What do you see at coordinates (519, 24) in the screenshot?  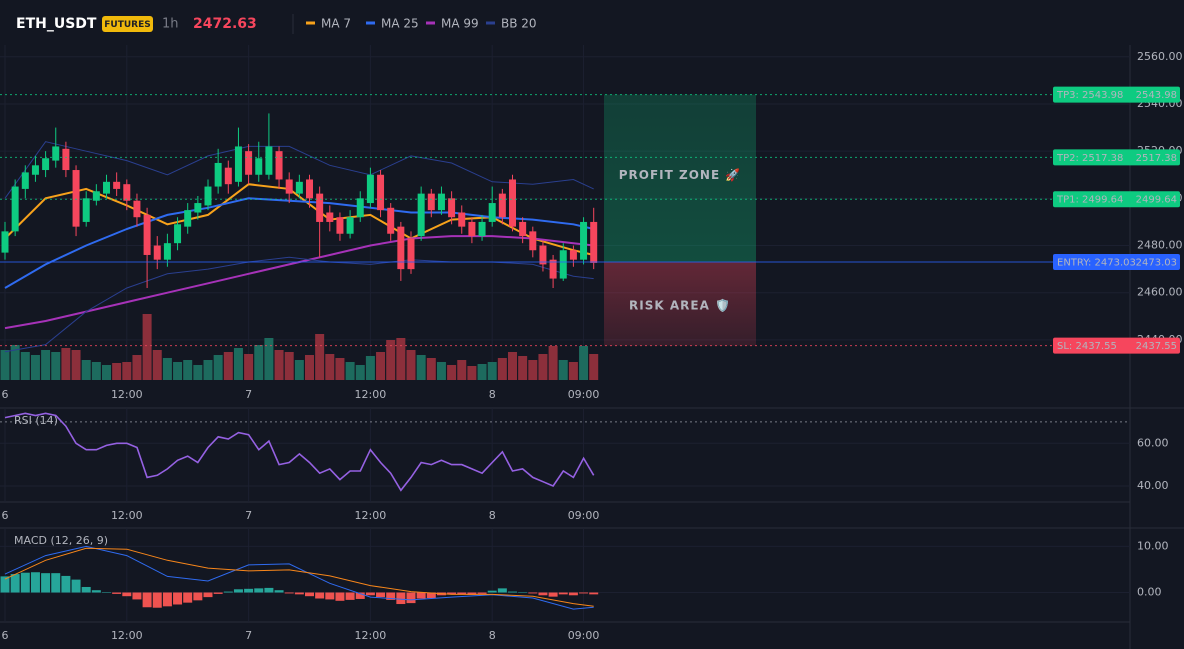 I see `legend-label: BB 20` at bounding box center [519, 24].